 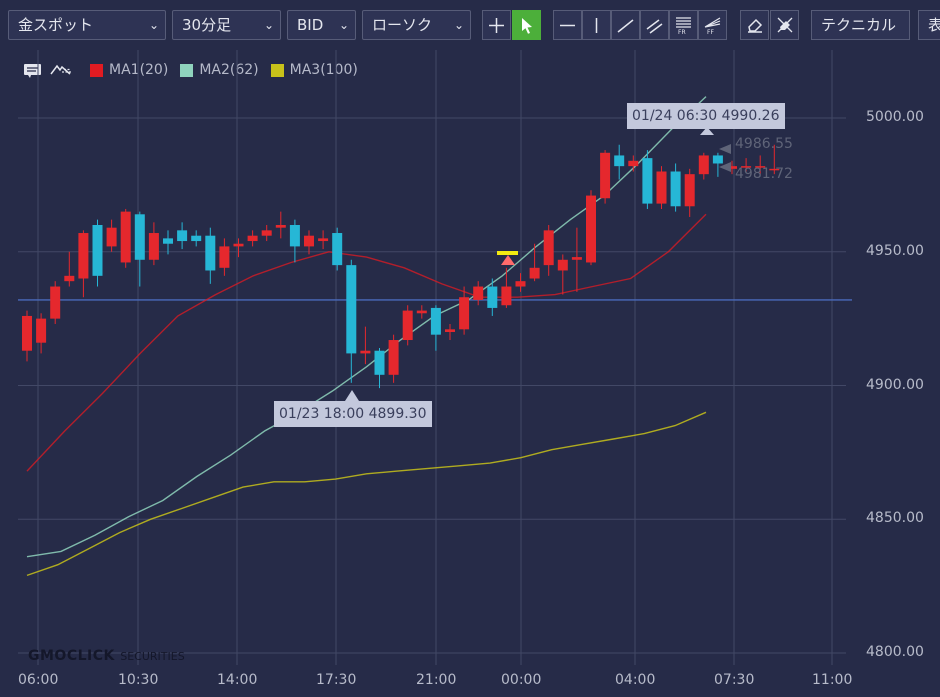 What do you see at coordinates (682, 32) in the screenshot?
I see `svg-text: FR` at bounding box center [682, 32].